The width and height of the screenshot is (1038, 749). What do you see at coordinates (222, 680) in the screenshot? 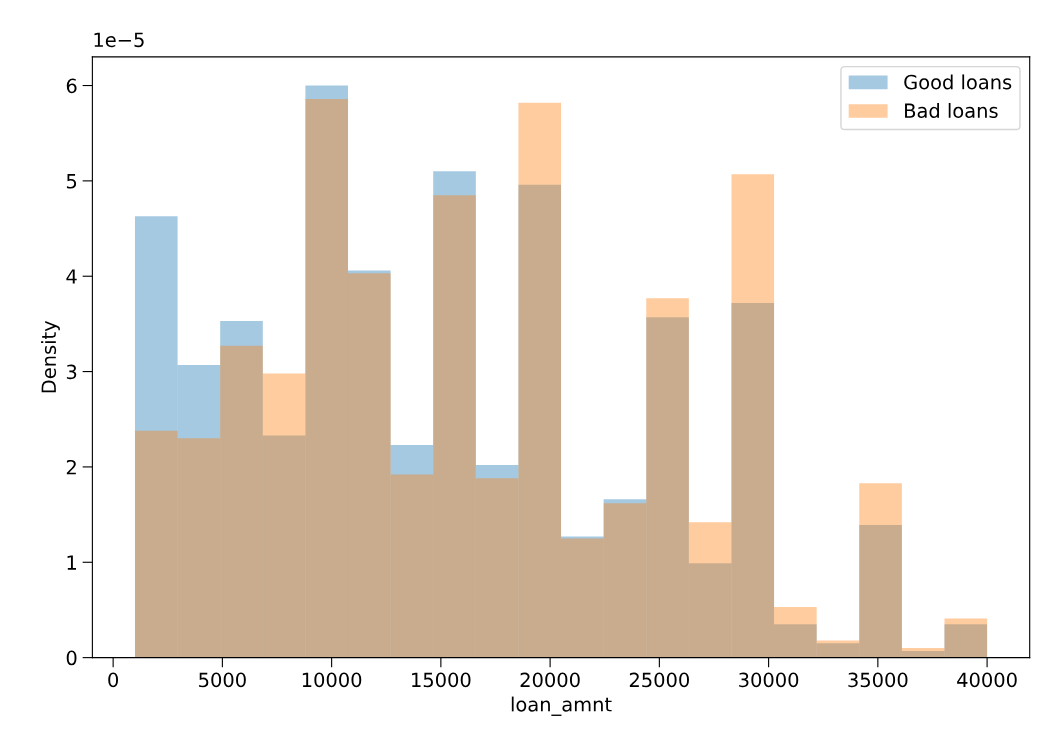
I see `x-tick-label: 5000` at bounding box center [222, 680].